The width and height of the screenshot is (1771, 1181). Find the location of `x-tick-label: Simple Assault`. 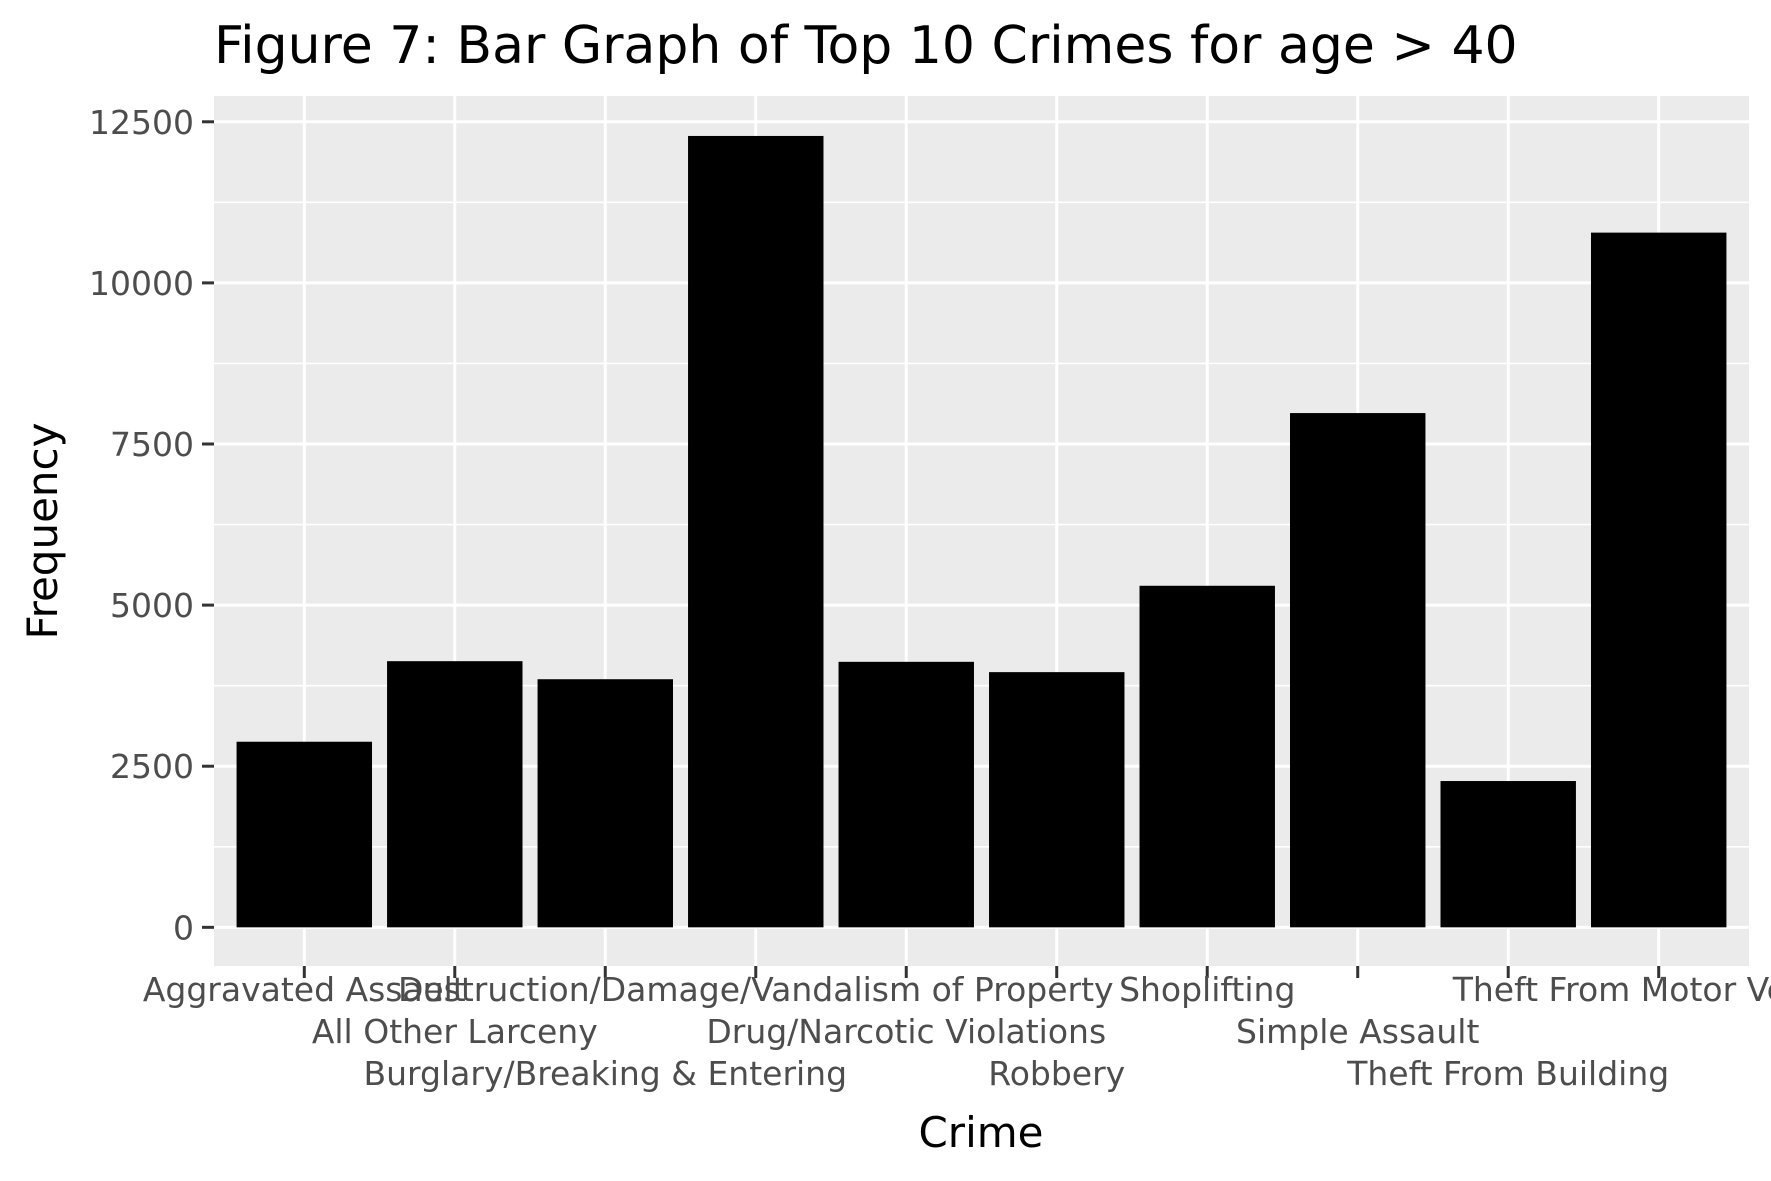

x-tick-label: Simple Assault is located at coordinates (1357, 1031).